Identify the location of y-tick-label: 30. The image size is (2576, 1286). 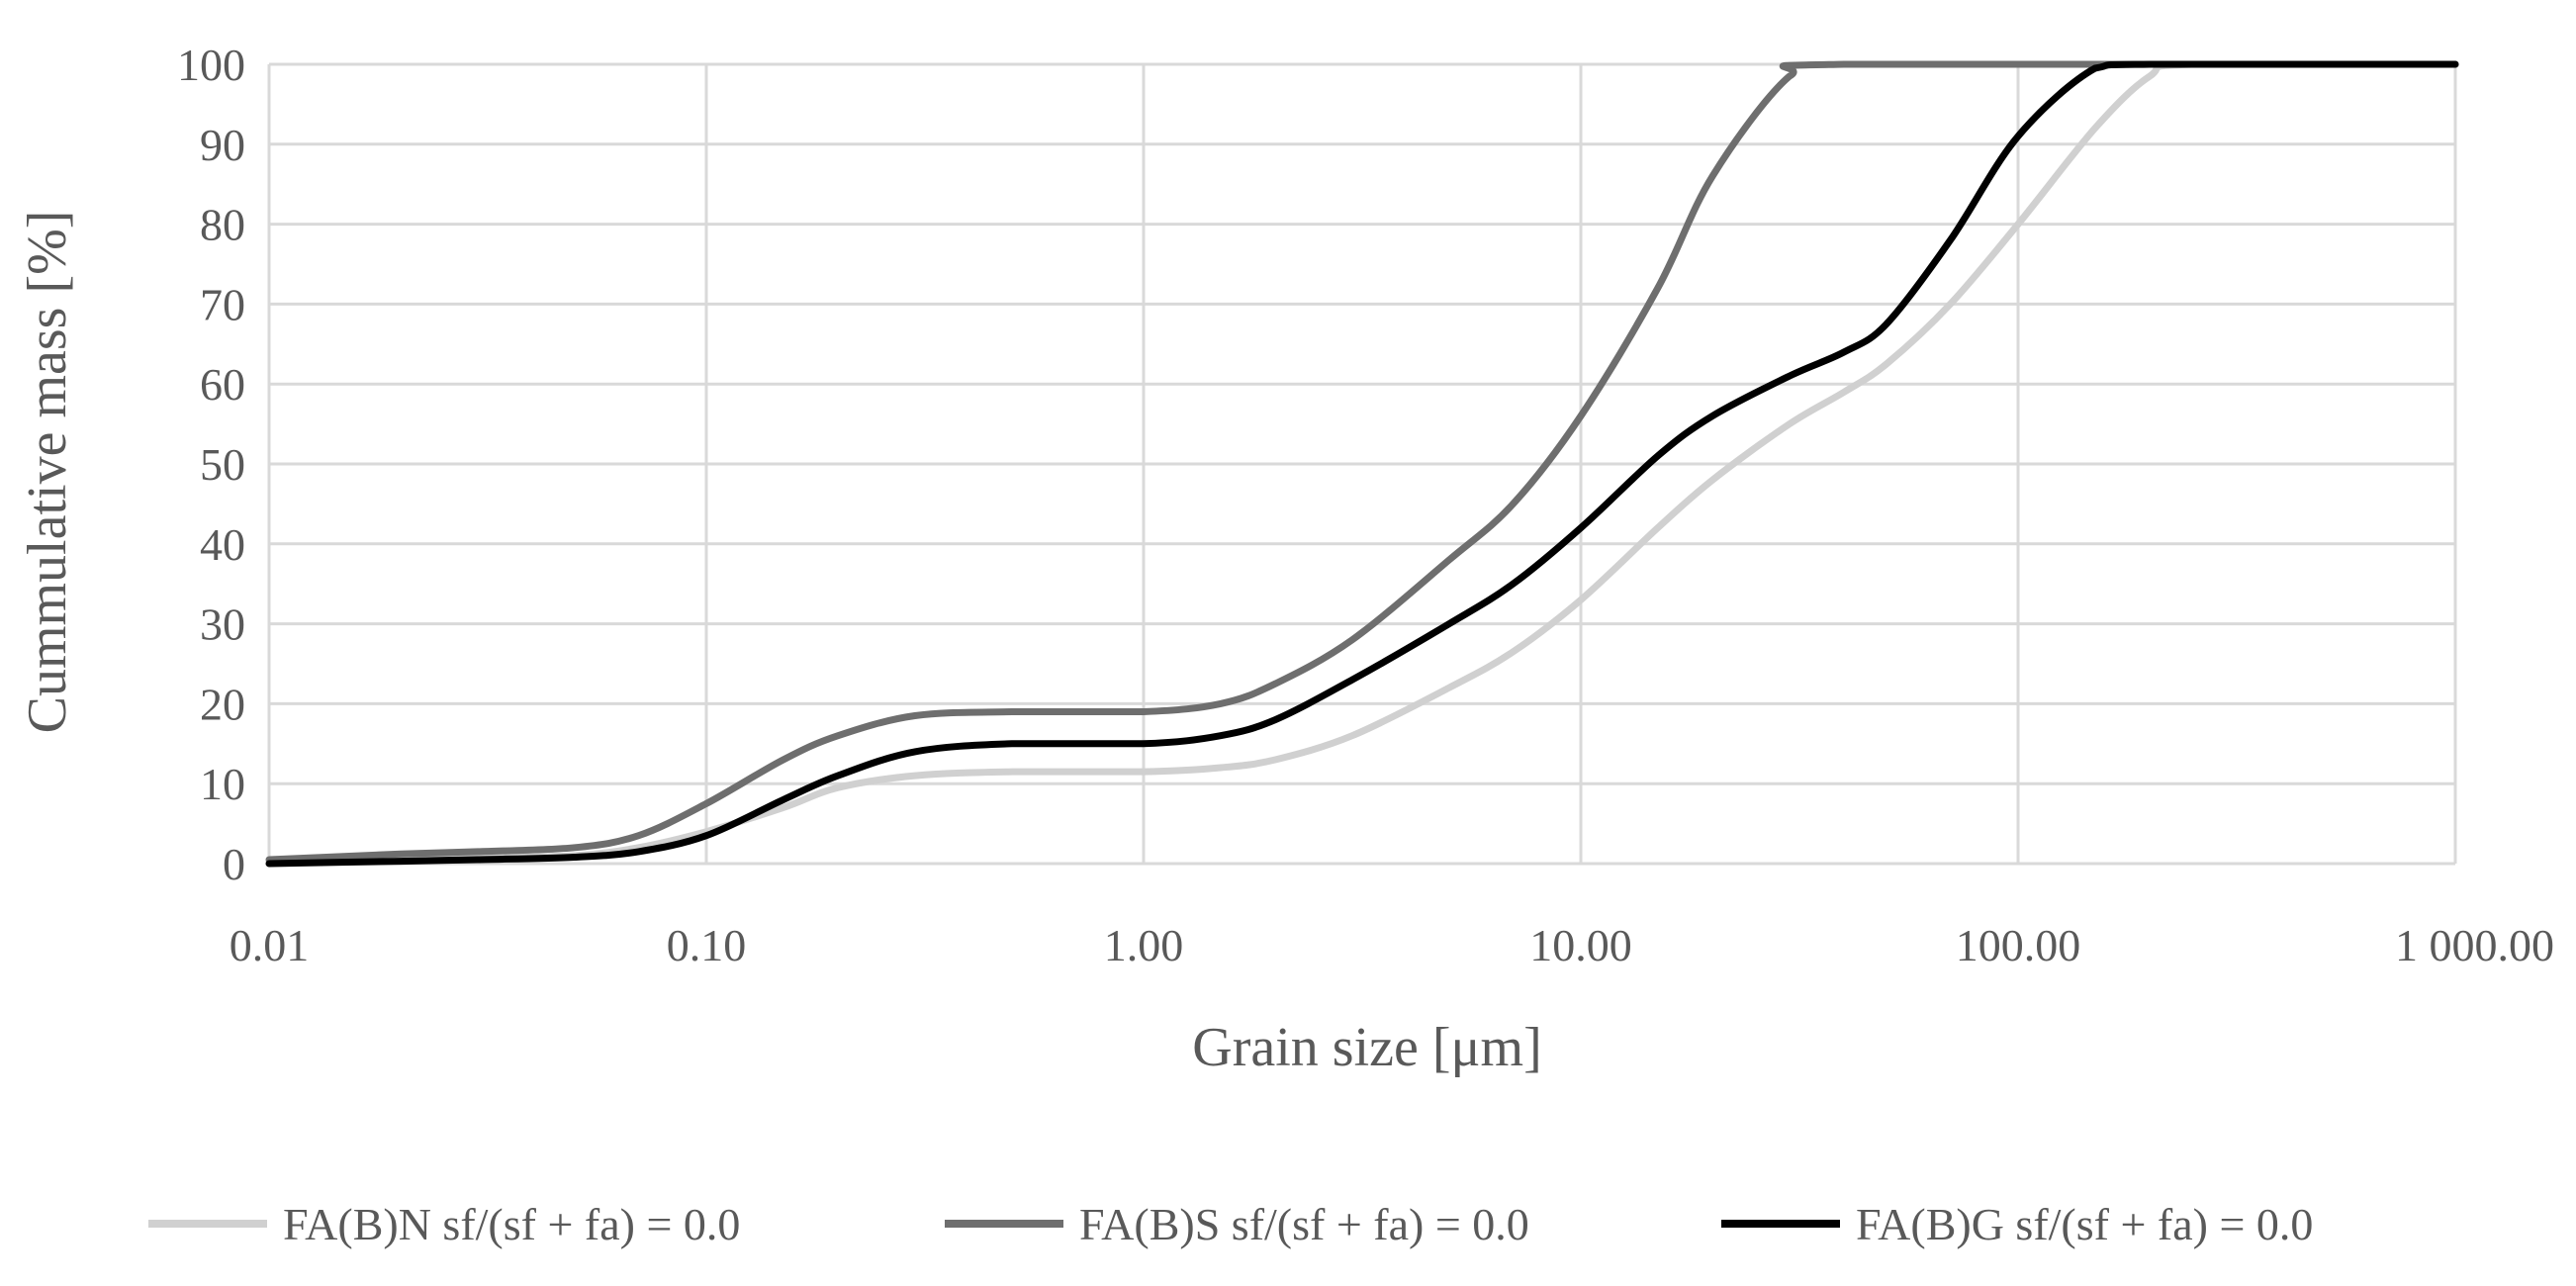
(222, 624).